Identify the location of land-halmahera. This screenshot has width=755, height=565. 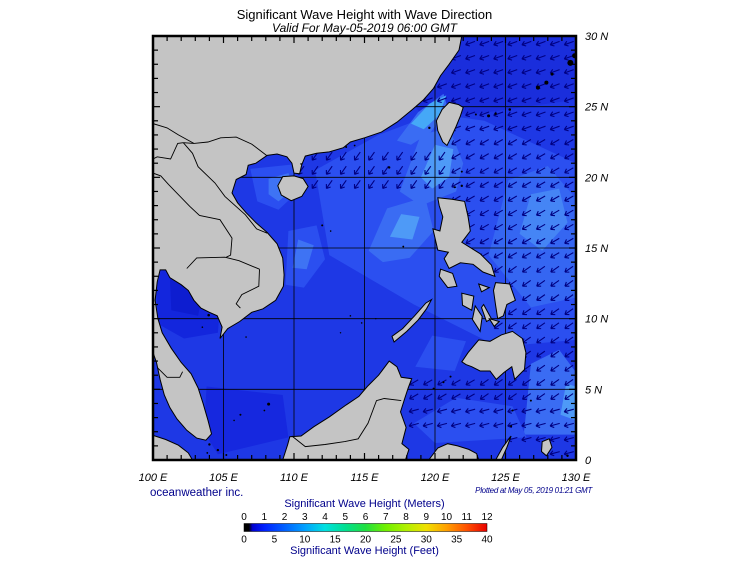
(546, 447).